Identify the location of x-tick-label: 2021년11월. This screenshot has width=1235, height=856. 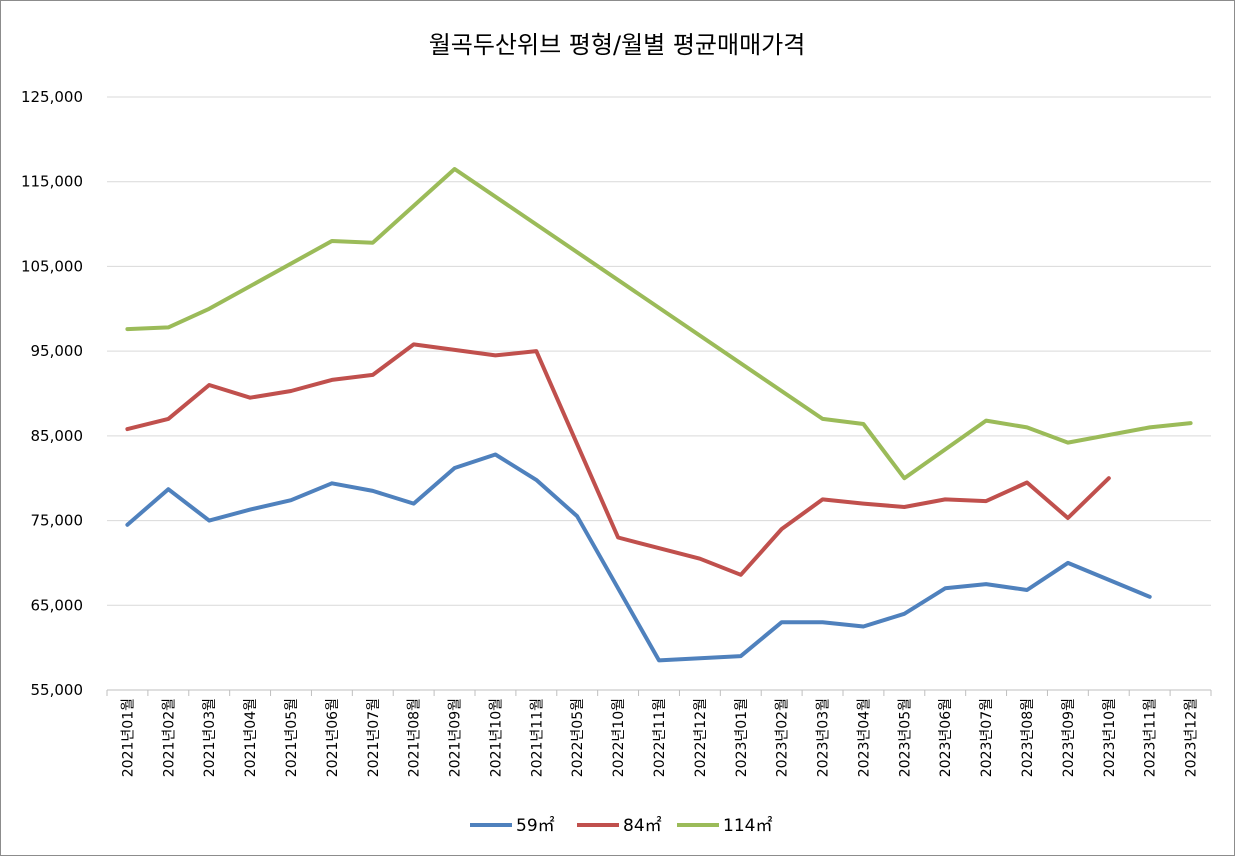
(537, 737).